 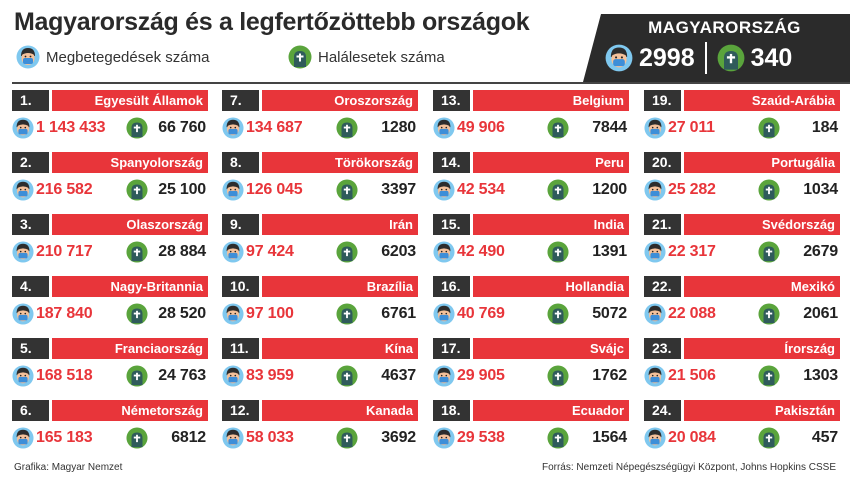 I want to click on country-cases: 22 317, so click(x=692, y=251).